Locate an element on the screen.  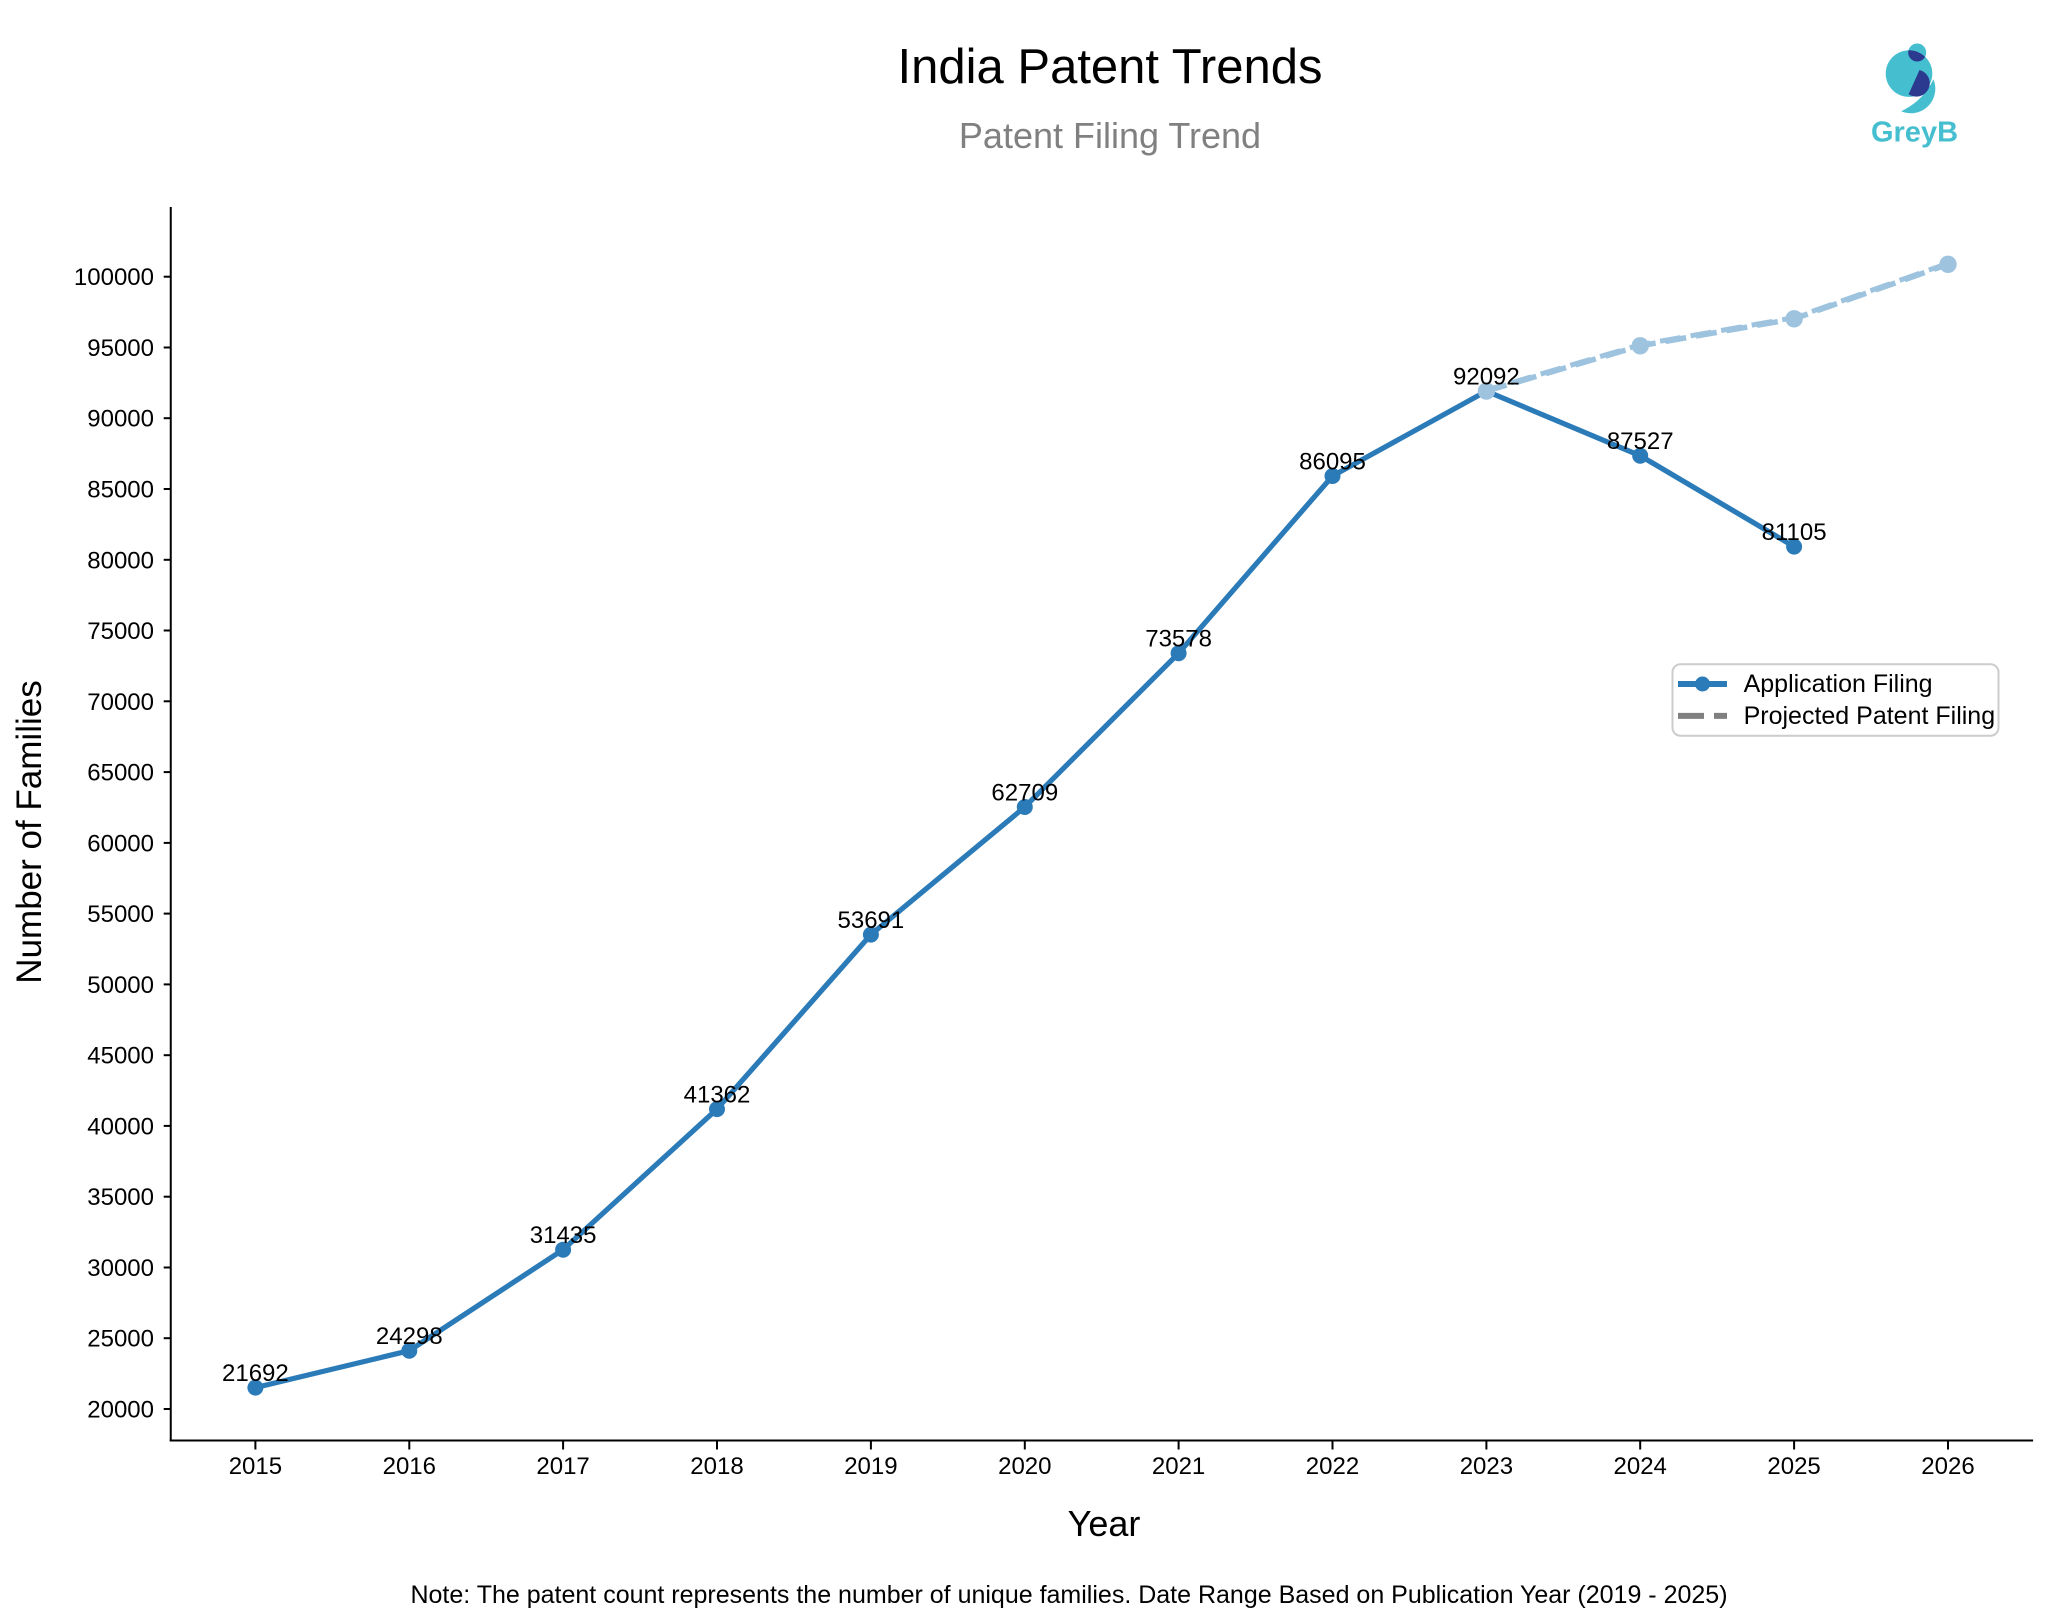
svg-text: 2021 is located at coordinates (1178, 1466).